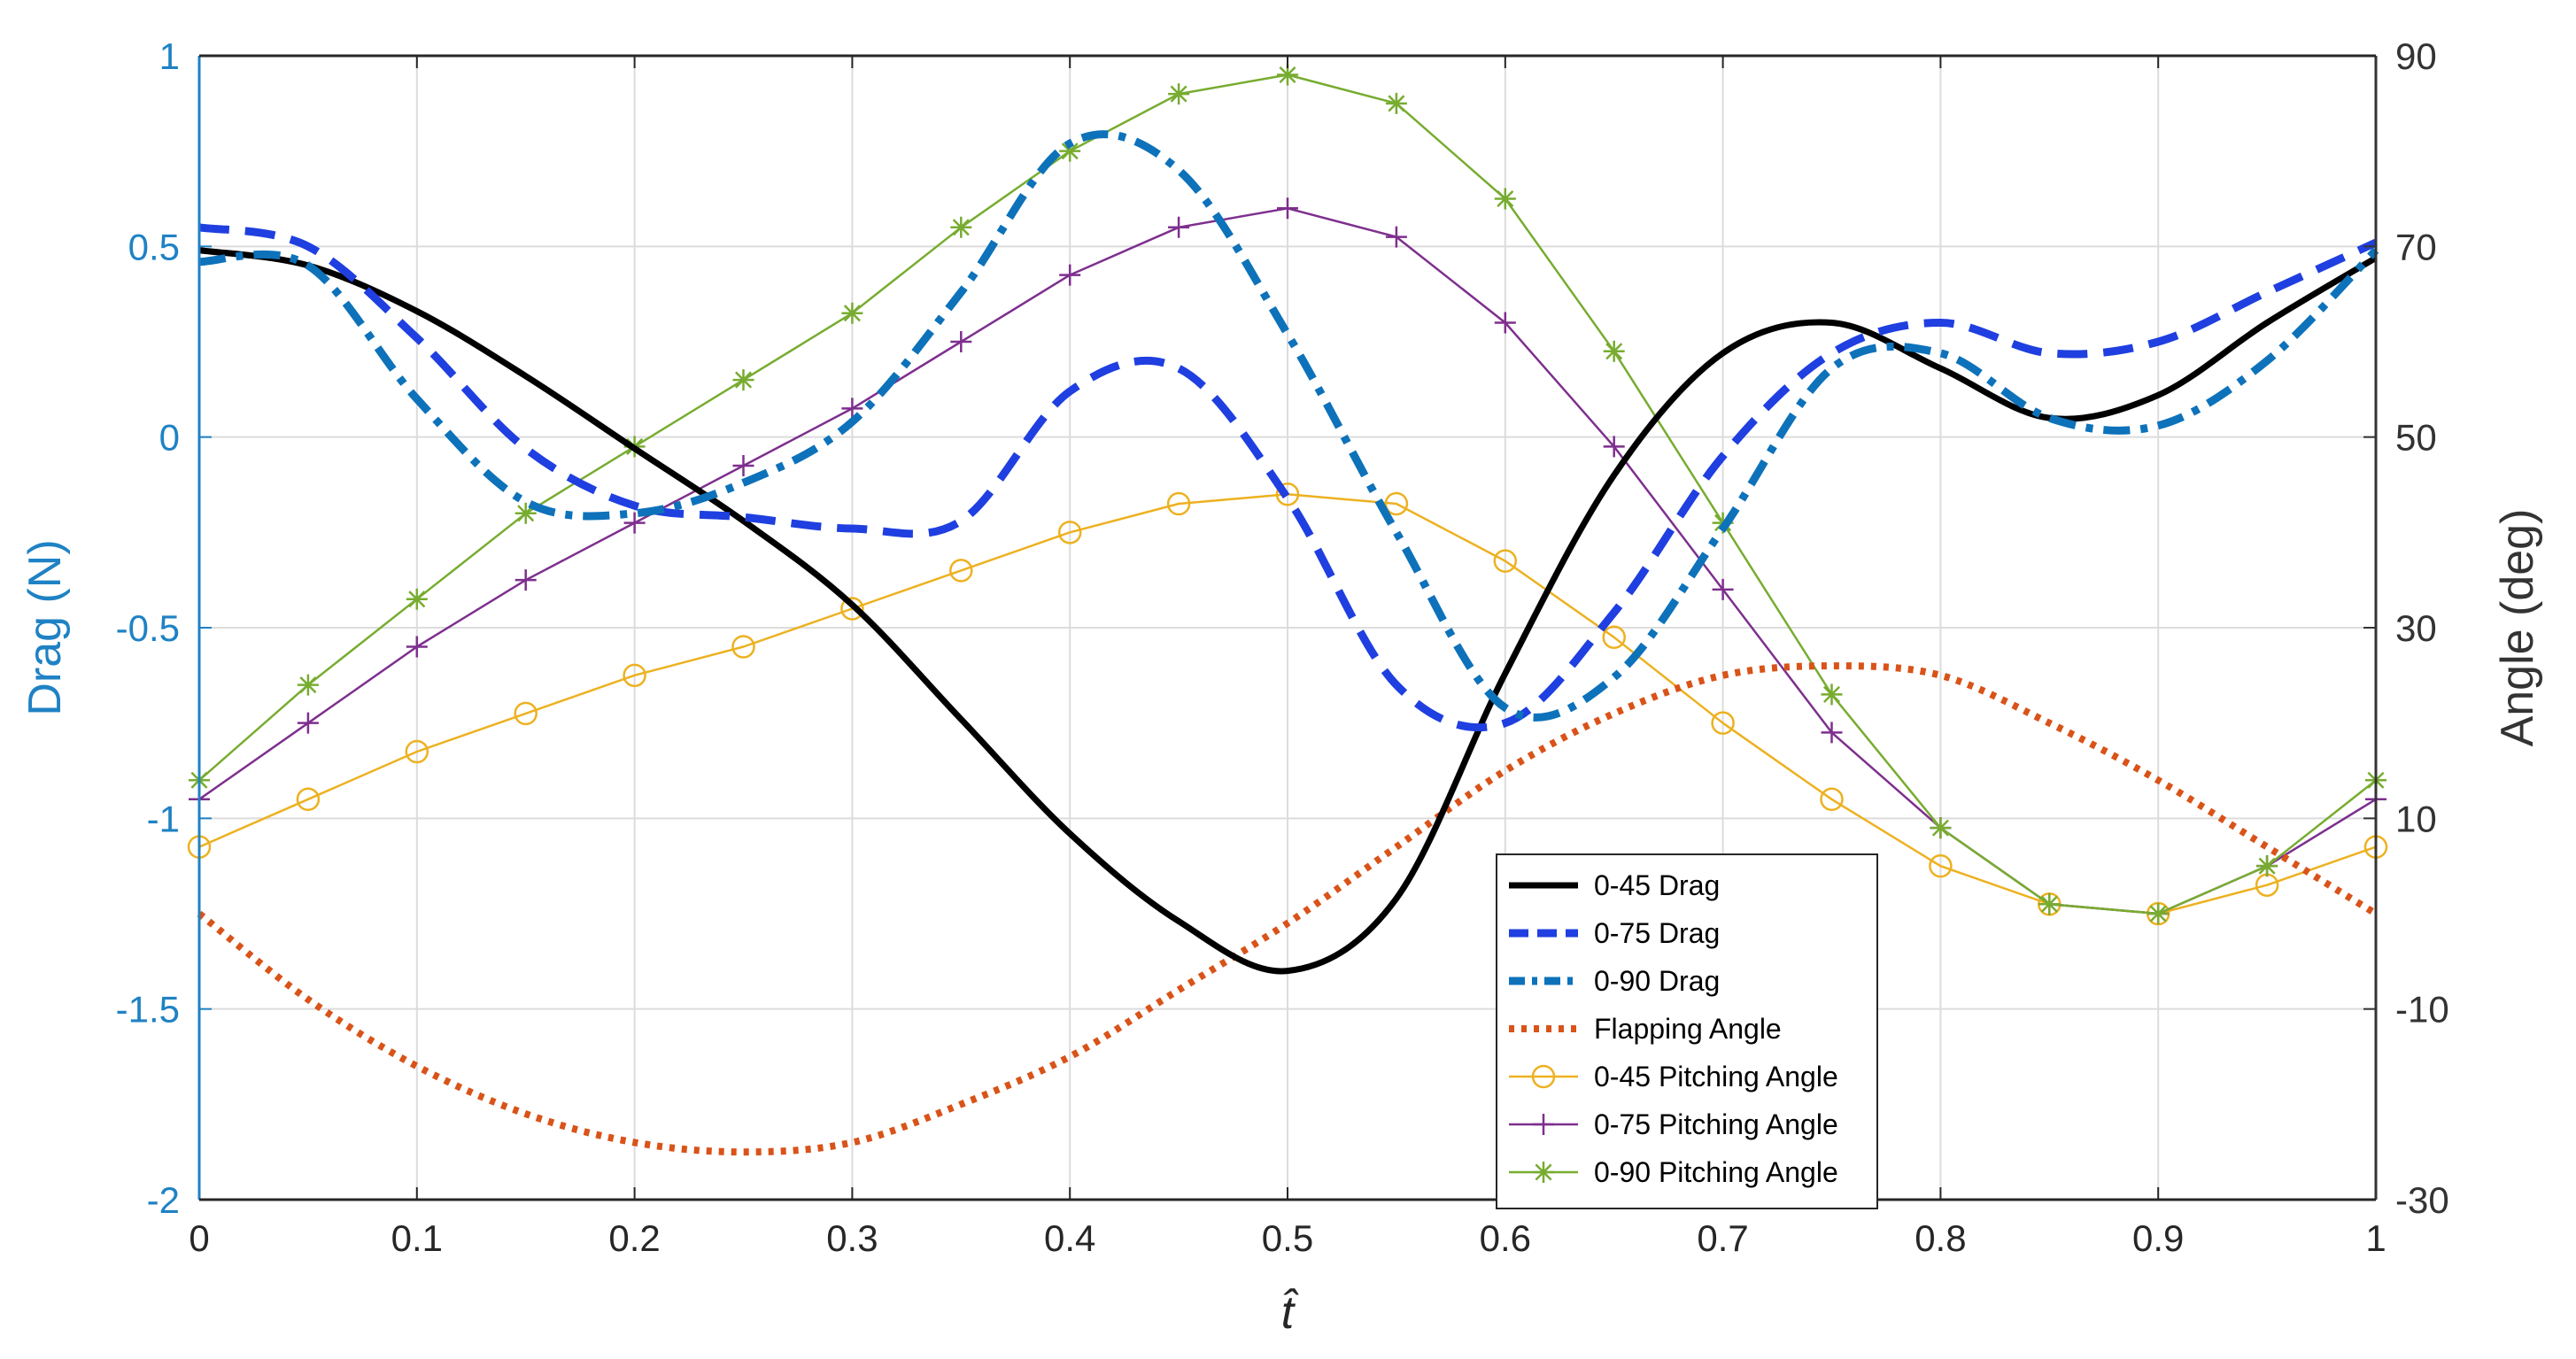 The height and width of the screenshot is (1359, 2576). Describe the element at coordinates (852, 1238) in the screenshot. I see `x-tick-label: 0.3` at that location.